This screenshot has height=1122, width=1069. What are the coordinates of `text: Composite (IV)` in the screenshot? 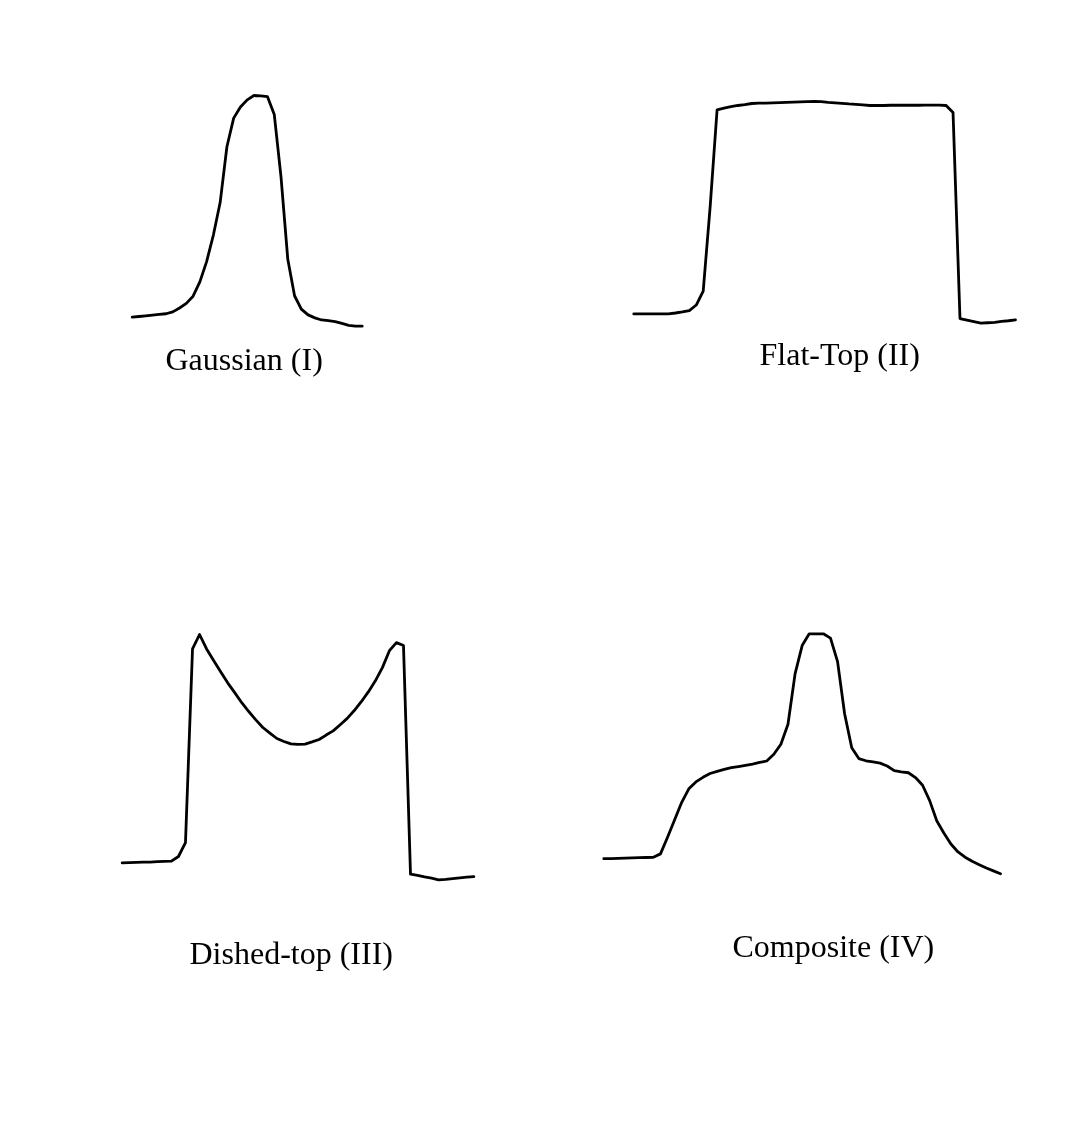 It's located at (833, 945).